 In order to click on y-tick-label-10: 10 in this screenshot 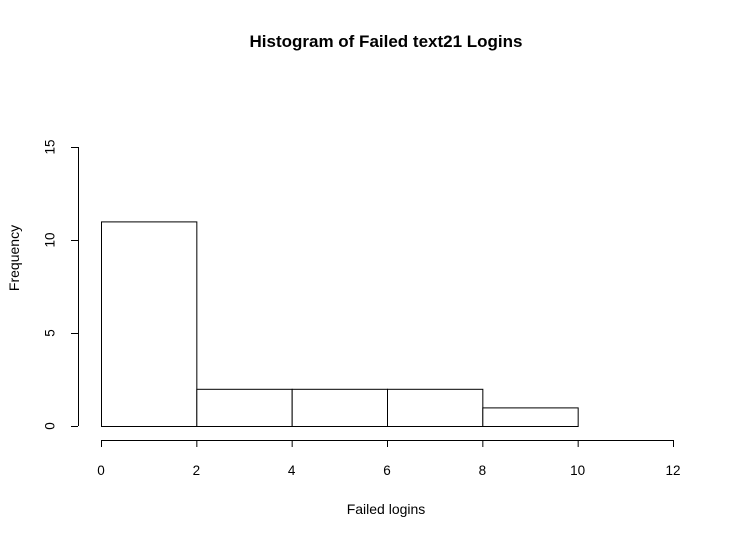, I will do `click(50, 239)`.